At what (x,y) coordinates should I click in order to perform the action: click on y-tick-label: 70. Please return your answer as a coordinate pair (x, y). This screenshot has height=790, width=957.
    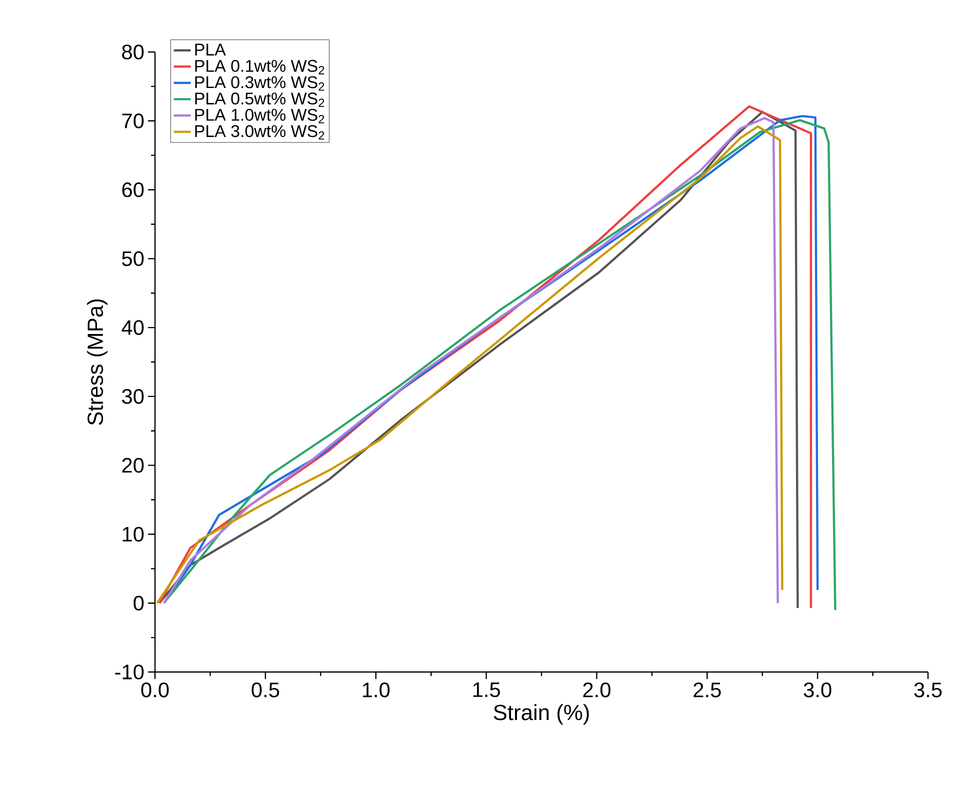
    Looking at the image, I should click on (133, 120).